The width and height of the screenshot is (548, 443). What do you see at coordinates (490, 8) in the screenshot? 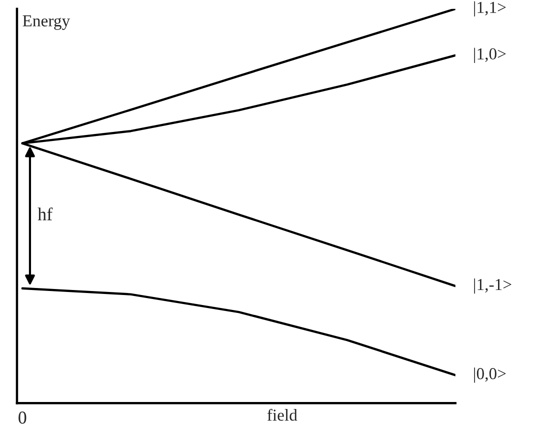
I see `series-label: |1,1>` at bounding box center [490, 8].